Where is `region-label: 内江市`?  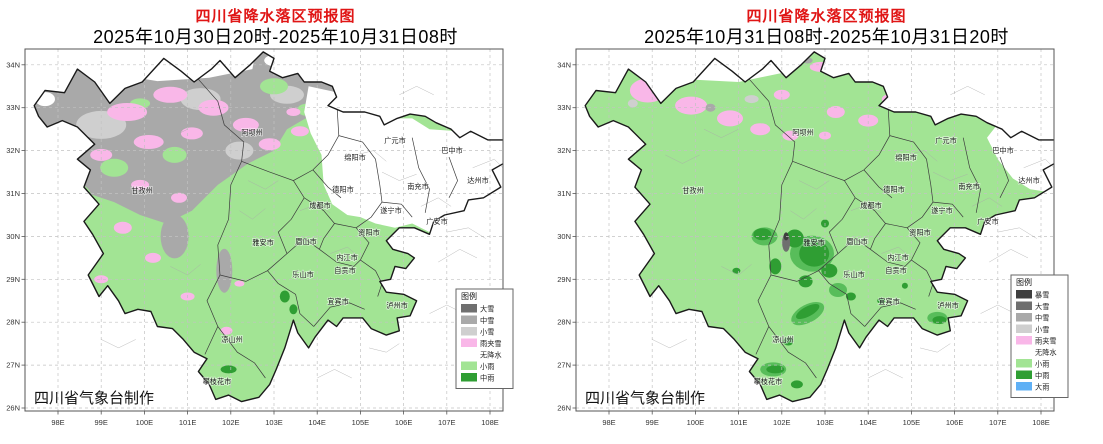 region-label: 内江市 is located at coordinates (898, 257).